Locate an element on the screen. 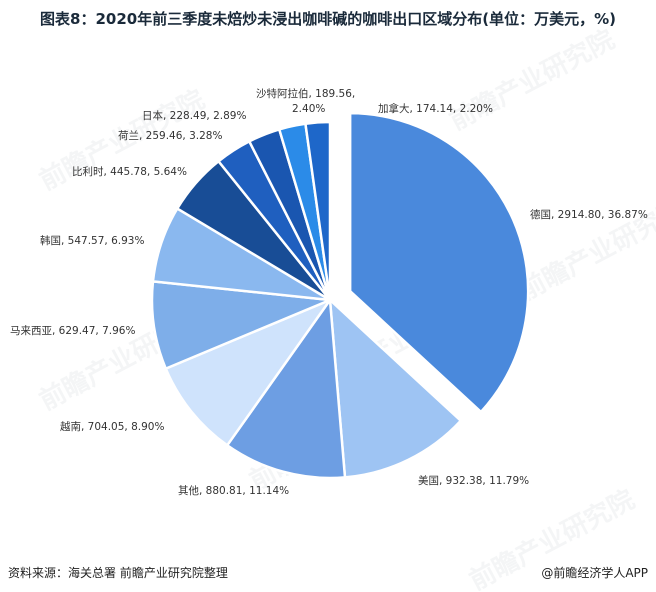 Image resolution: width=656 pixels, height=592 pixels. slice-label-6: 韩国, 547.57, 6.93% is located at coordinates (92, 240).